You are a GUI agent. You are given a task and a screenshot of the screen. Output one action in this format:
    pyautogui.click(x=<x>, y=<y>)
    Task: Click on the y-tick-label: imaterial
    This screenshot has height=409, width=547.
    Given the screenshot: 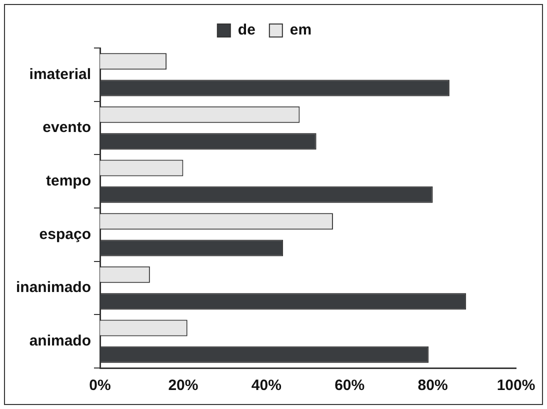 What is the action you would take?
    pyautogui.click(x=60, y=74)
    